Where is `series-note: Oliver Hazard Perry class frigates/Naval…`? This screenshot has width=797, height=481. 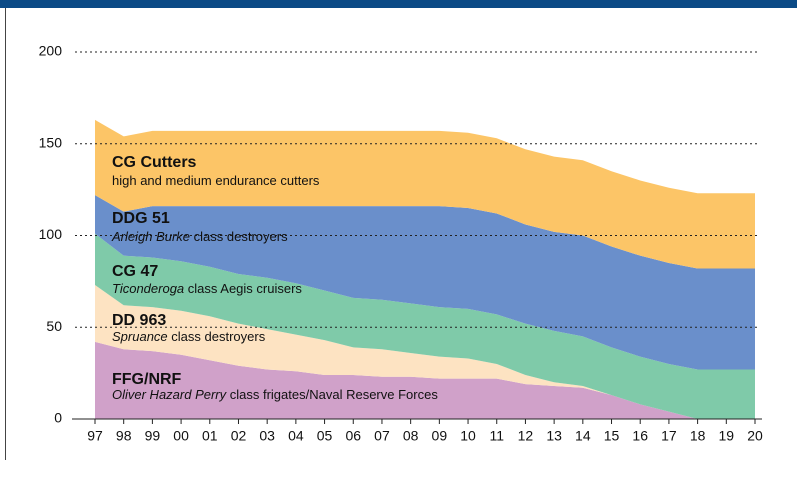
series-note: Oliver Hazard Perry class frigates/Naval… is located at coordinates (275, 394).